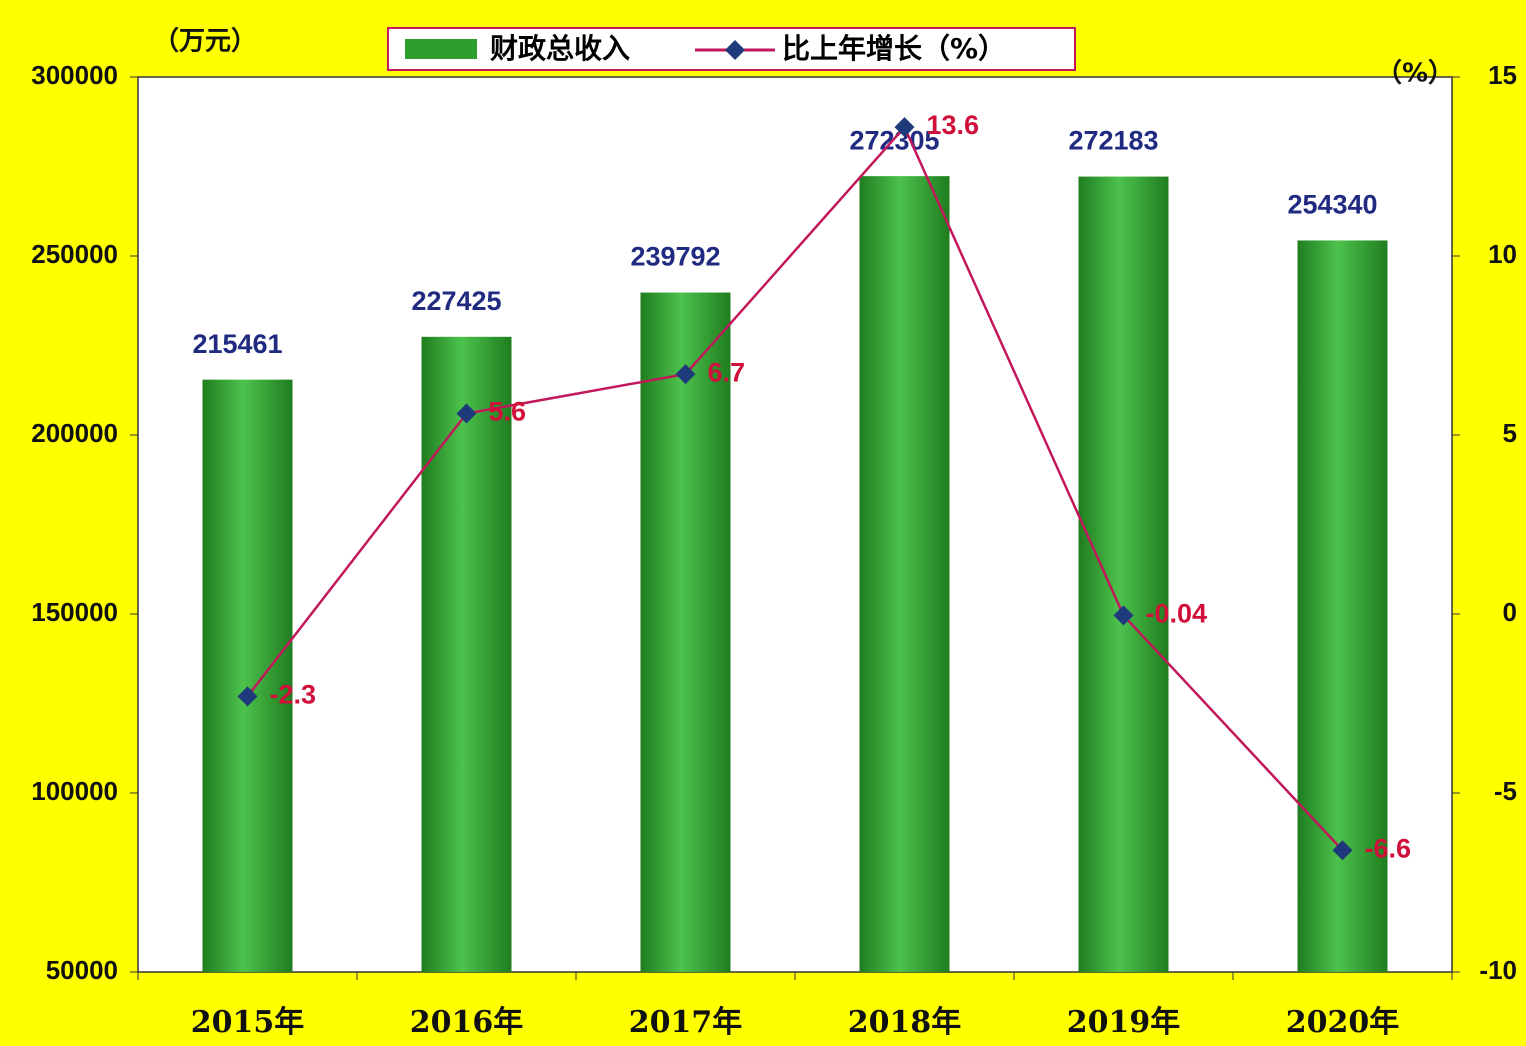  What do you see at coordinates (894, 48) in the screenshot?
I see `legend-label: 比上年增长（%）` at bounding box center [894, 48].